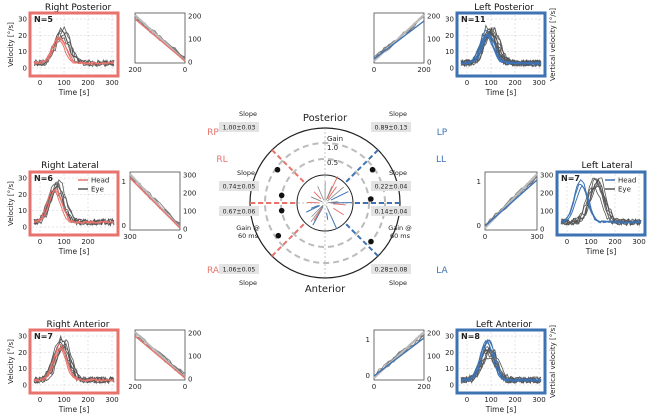  Describe the element at coordinates (627, 181) in the screenshot. I see `legend-head-label: Head` at that location.